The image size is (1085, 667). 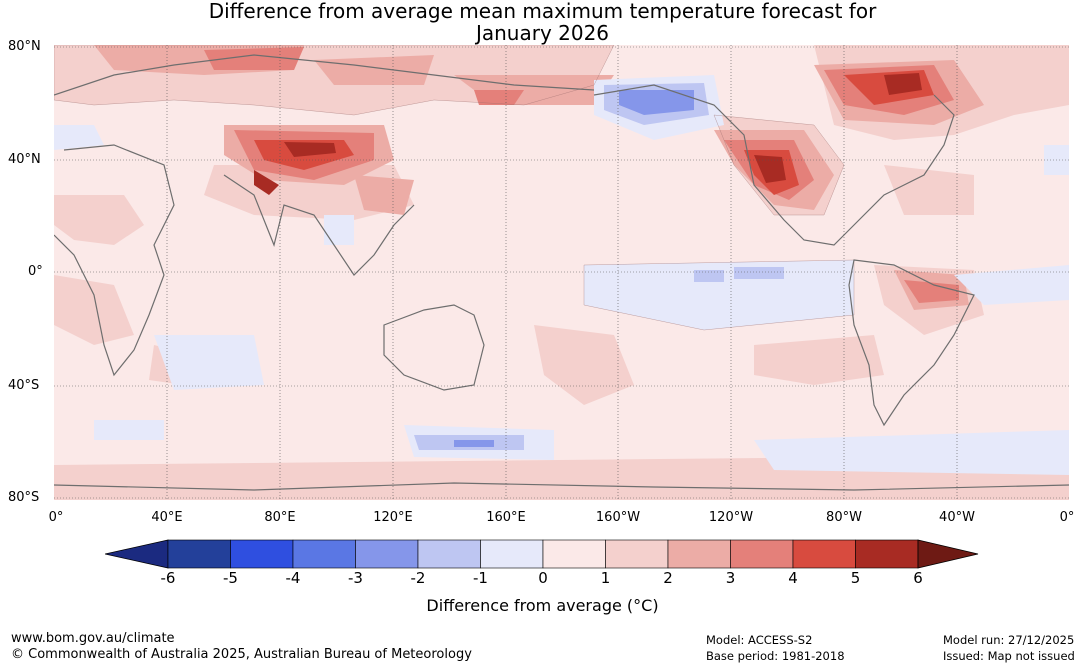 What do you see at coordinates (24, 385) in the screenshot?
I see `lat-label-40s: 40°S` at bounding box center [24, 385].